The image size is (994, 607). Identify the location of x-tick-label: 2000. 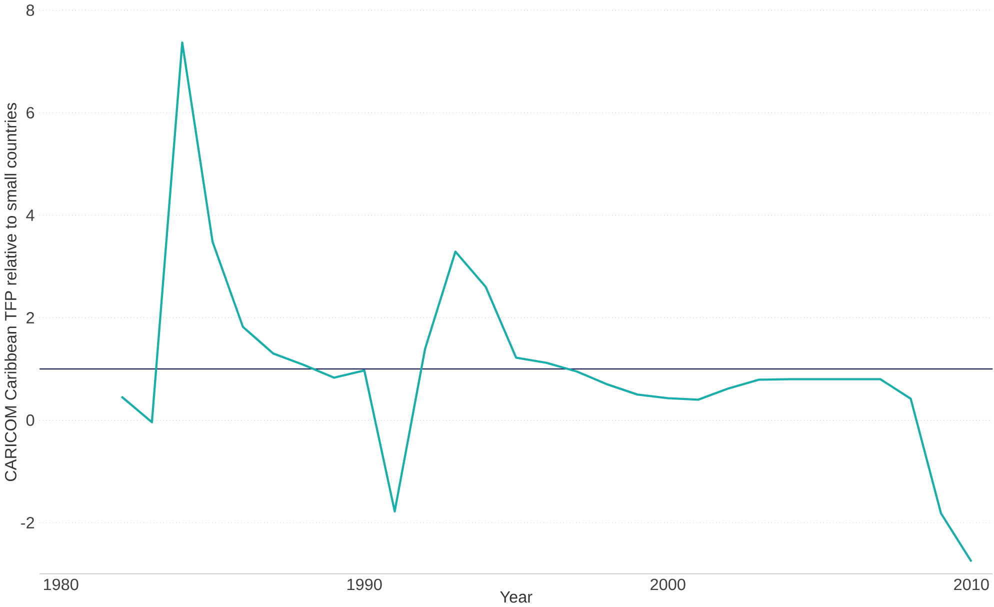
(668, 584).